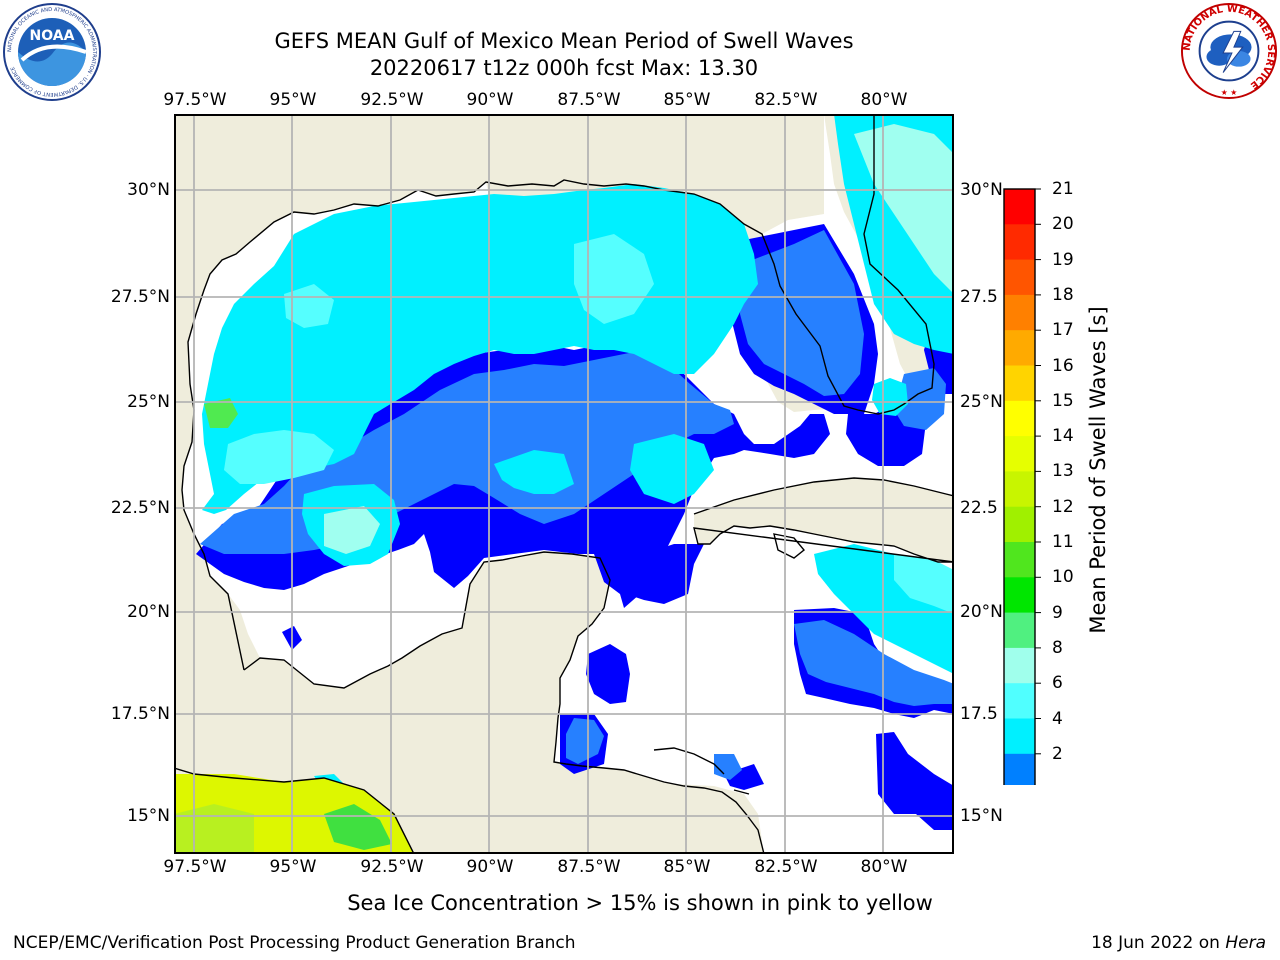 The height and width of the screenshot is (960, 1280). What do you see at coordinates (564, 68) in the screenshot?
I see `map-subtitle: 20220617 t12z 000h fcst Max: 13.30` at bounding box center [564, 68].